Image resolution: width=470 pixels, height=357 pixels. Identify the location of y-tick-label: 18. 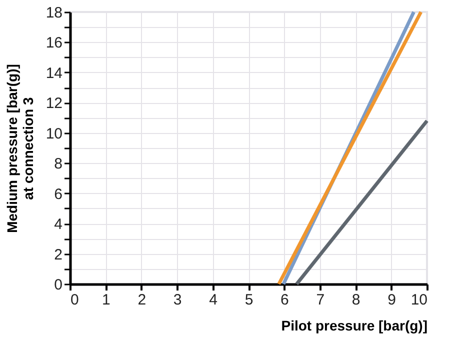
(54, 13).